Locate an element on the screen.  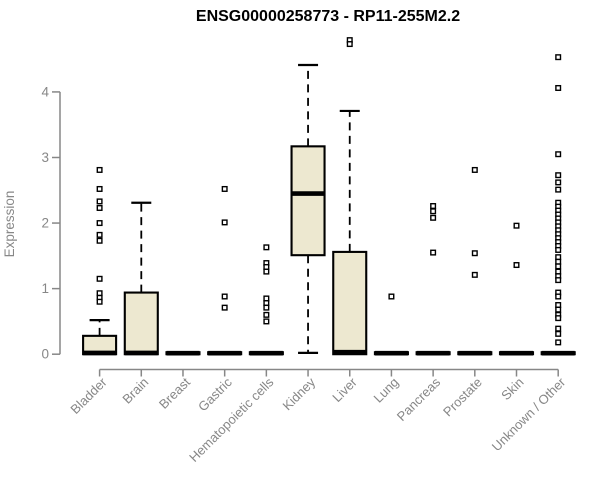
x-tick-label-pancreas: Pancreas is located at coordinates (419, 399).